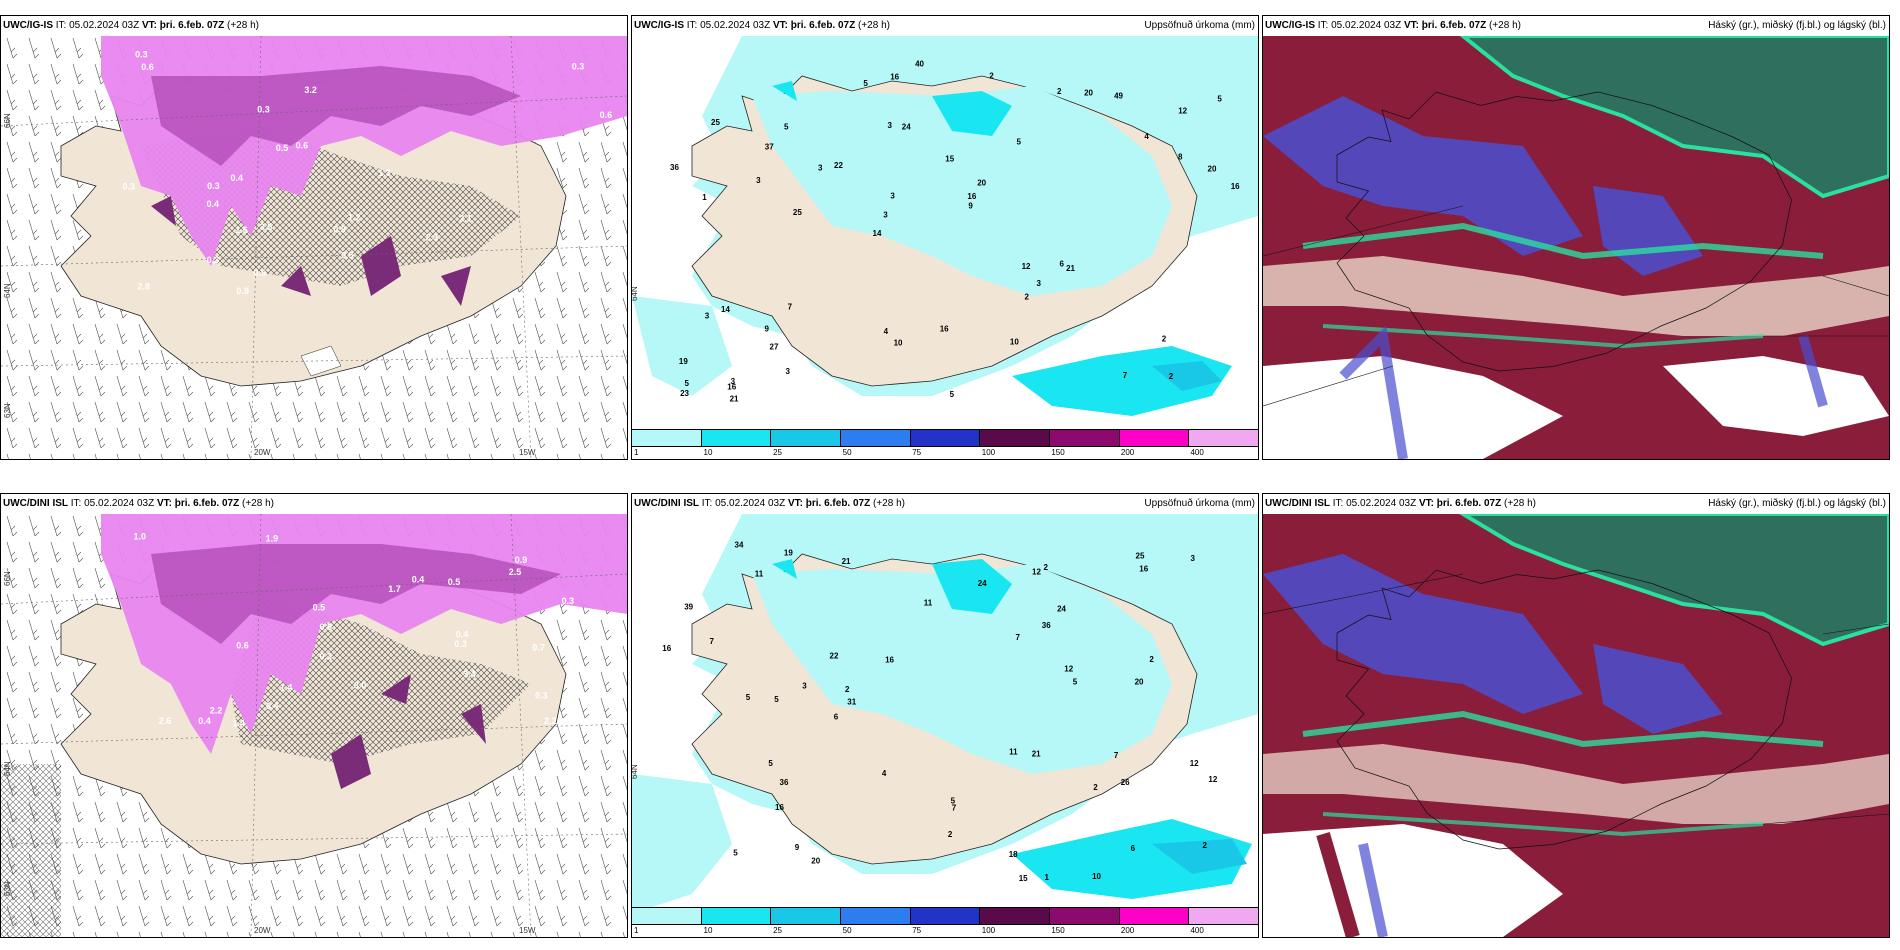  Describe the element at coordinates (847, 930) in the screenshot. I see `colorbar-tick-label: 50` at that location.